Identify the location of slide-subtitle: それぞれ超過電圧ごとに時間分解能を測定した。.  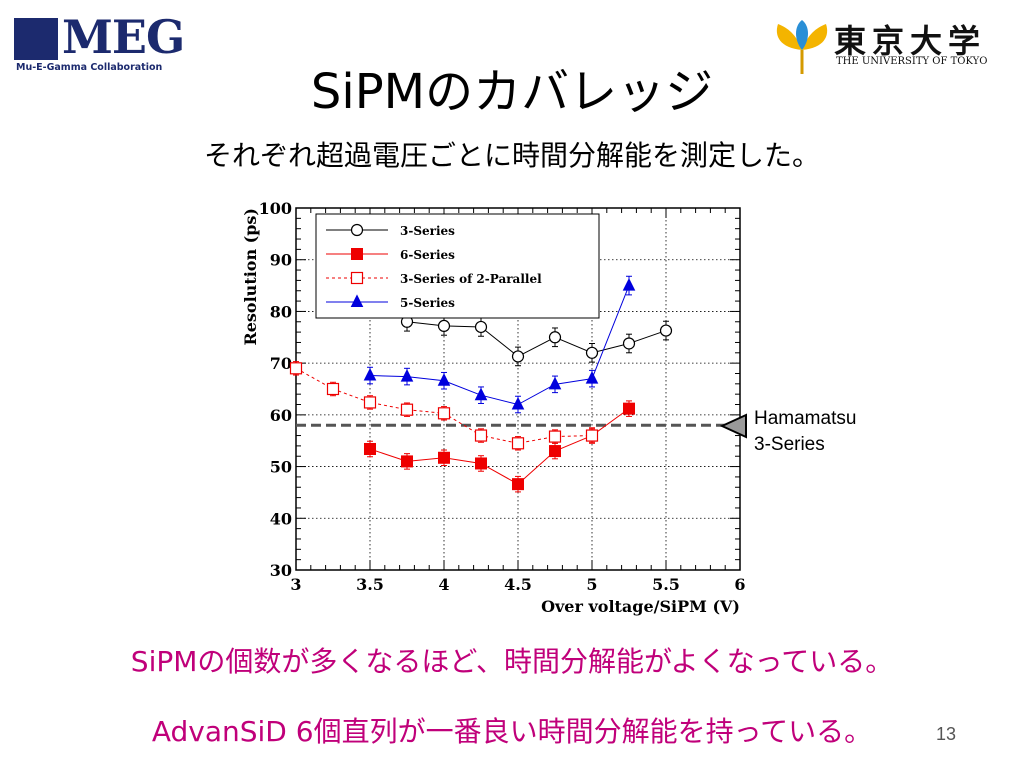
(511, 155).